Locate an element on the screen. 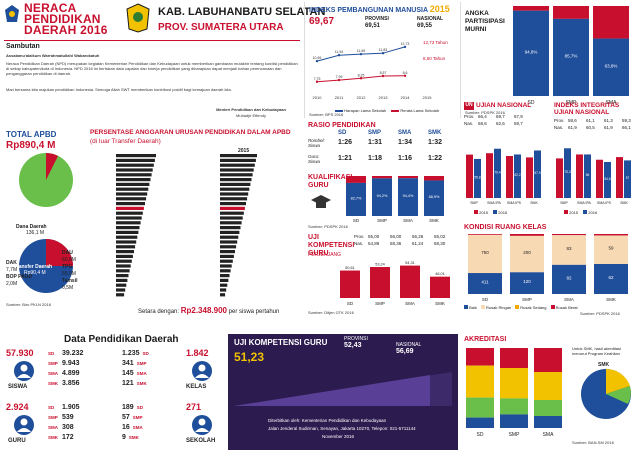  ipm-year-tick: 2014 is located at coordinates (406, 97).